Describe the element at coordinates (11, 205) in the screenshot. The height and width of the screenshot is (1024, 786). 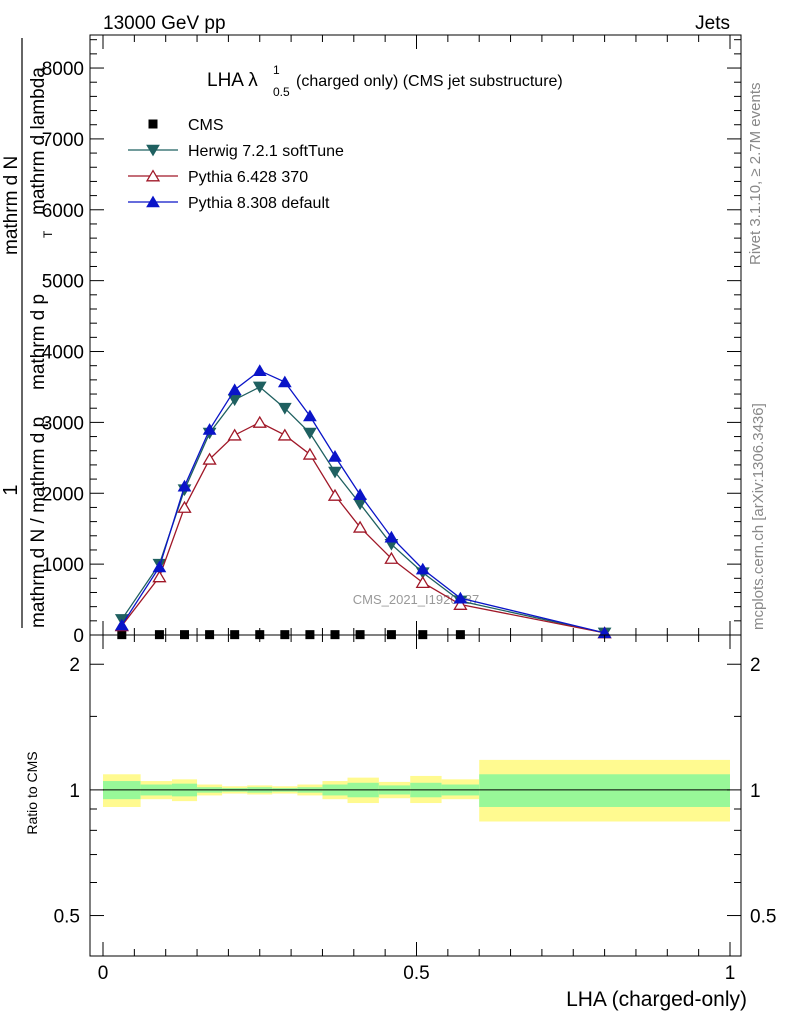
I see `ylabel-a: mathrm d N` at that location.